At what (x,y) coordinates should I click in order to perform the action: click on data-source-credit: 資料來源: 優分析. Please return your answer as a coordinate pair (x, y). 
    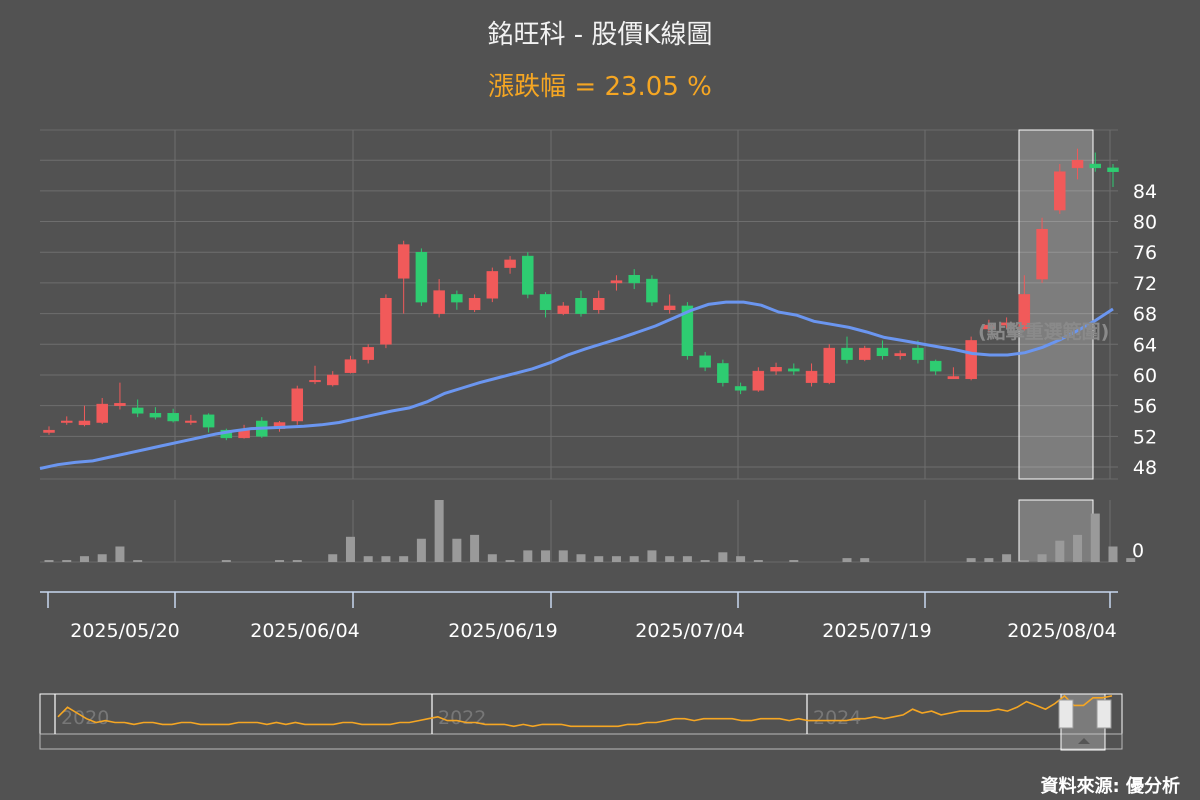
    Looking at the image, I should click on (1110, 786).